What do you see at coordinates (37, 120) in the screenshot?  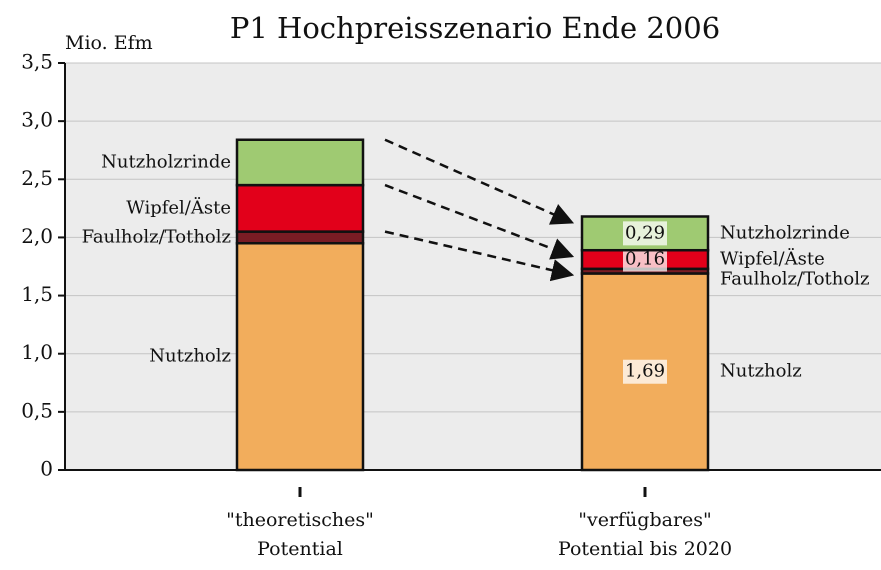 I see `y-tick-label: 3,0` at bounding box center [37, 120].